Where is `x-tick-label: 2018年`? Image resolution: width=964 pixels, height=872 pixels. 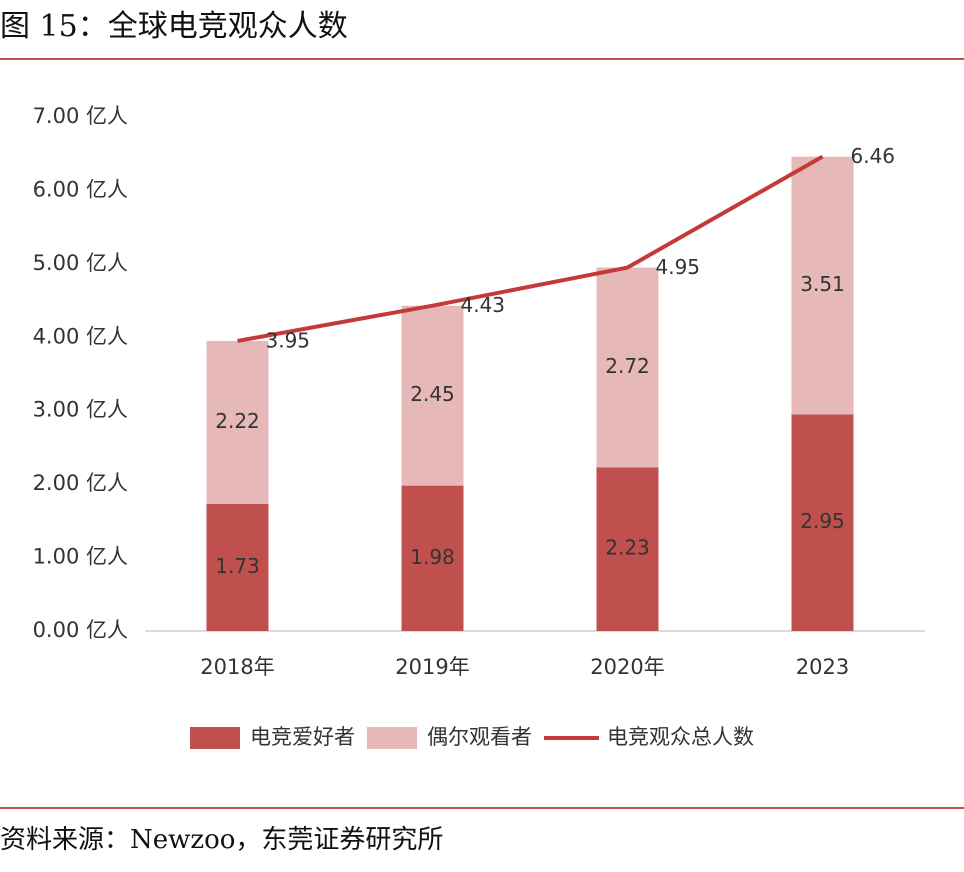
x-tick-label: 2018年 is located at coordinates (237, 667).